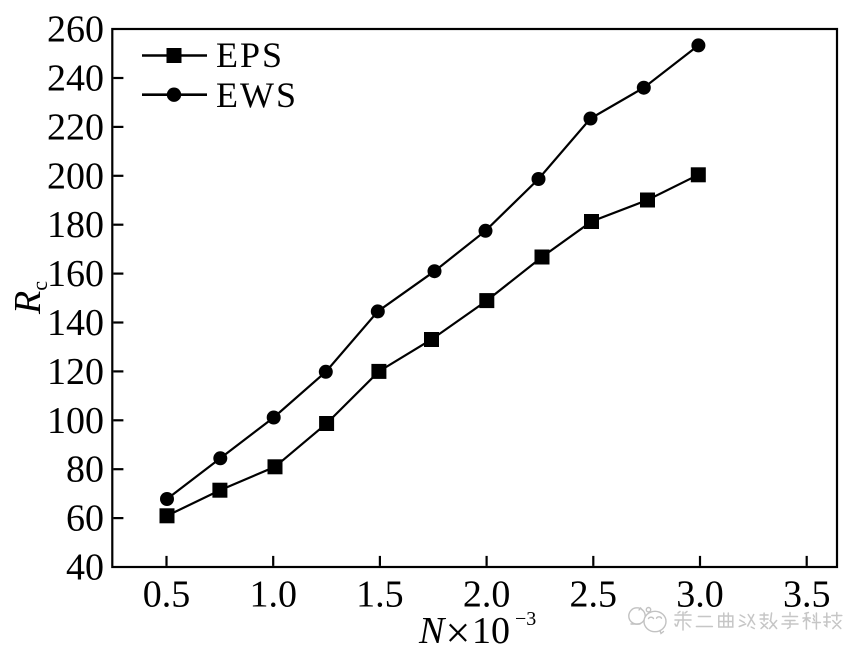  Describe the element at coordinates (273, 595) in the screenshot. I see `svg-text: 1.0` at that location.